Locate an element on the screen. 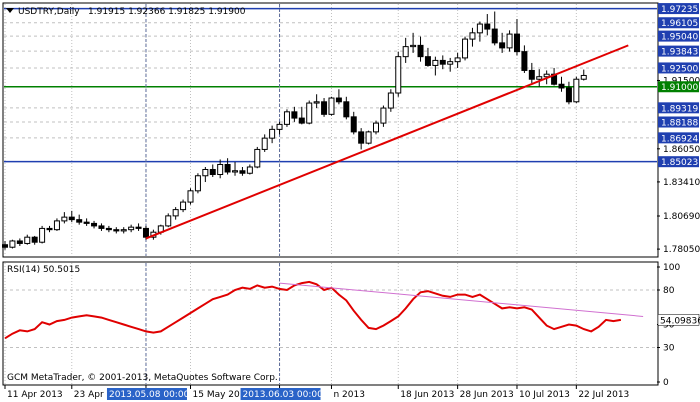  ohlc-values: 1.91915 1.92366 1.91825 1.91900 is located at coordinates (167, 12).